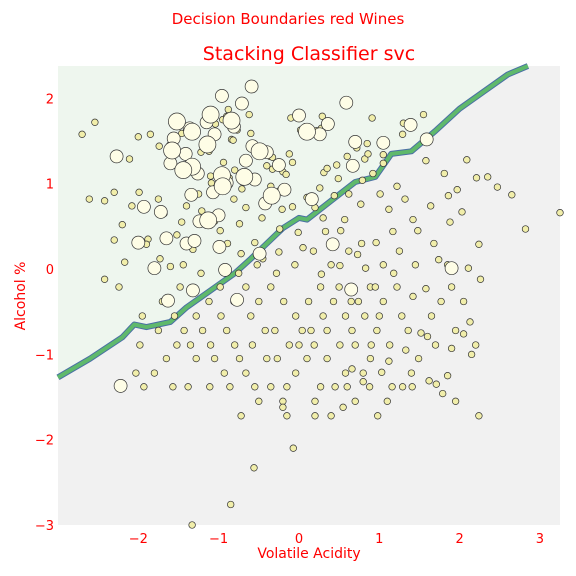 This screenshot has width=576, height=576. I want to click on y-axis-label: Alcohol %, so click(21, 296).